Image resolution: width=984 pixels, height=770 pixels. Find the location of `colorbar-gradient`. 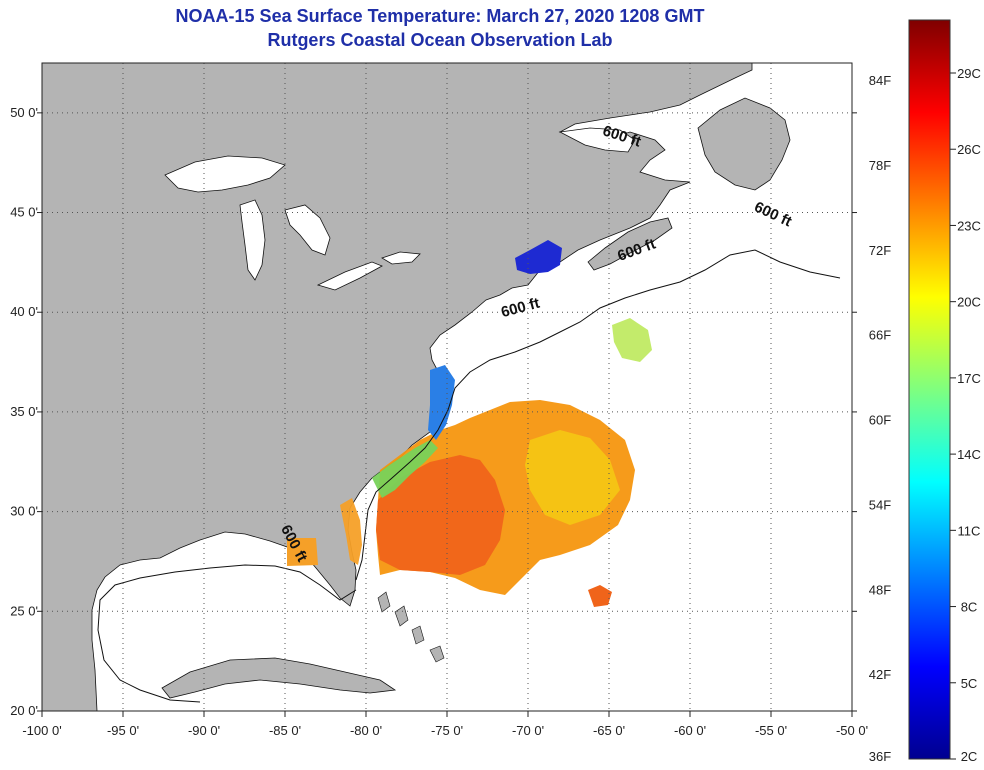

colorbar-gradient is located at coordinates (929, 389).